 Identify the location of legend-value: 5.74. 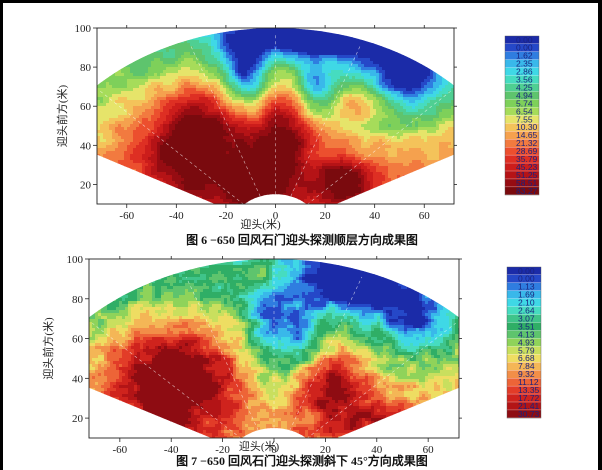
(524, 103).